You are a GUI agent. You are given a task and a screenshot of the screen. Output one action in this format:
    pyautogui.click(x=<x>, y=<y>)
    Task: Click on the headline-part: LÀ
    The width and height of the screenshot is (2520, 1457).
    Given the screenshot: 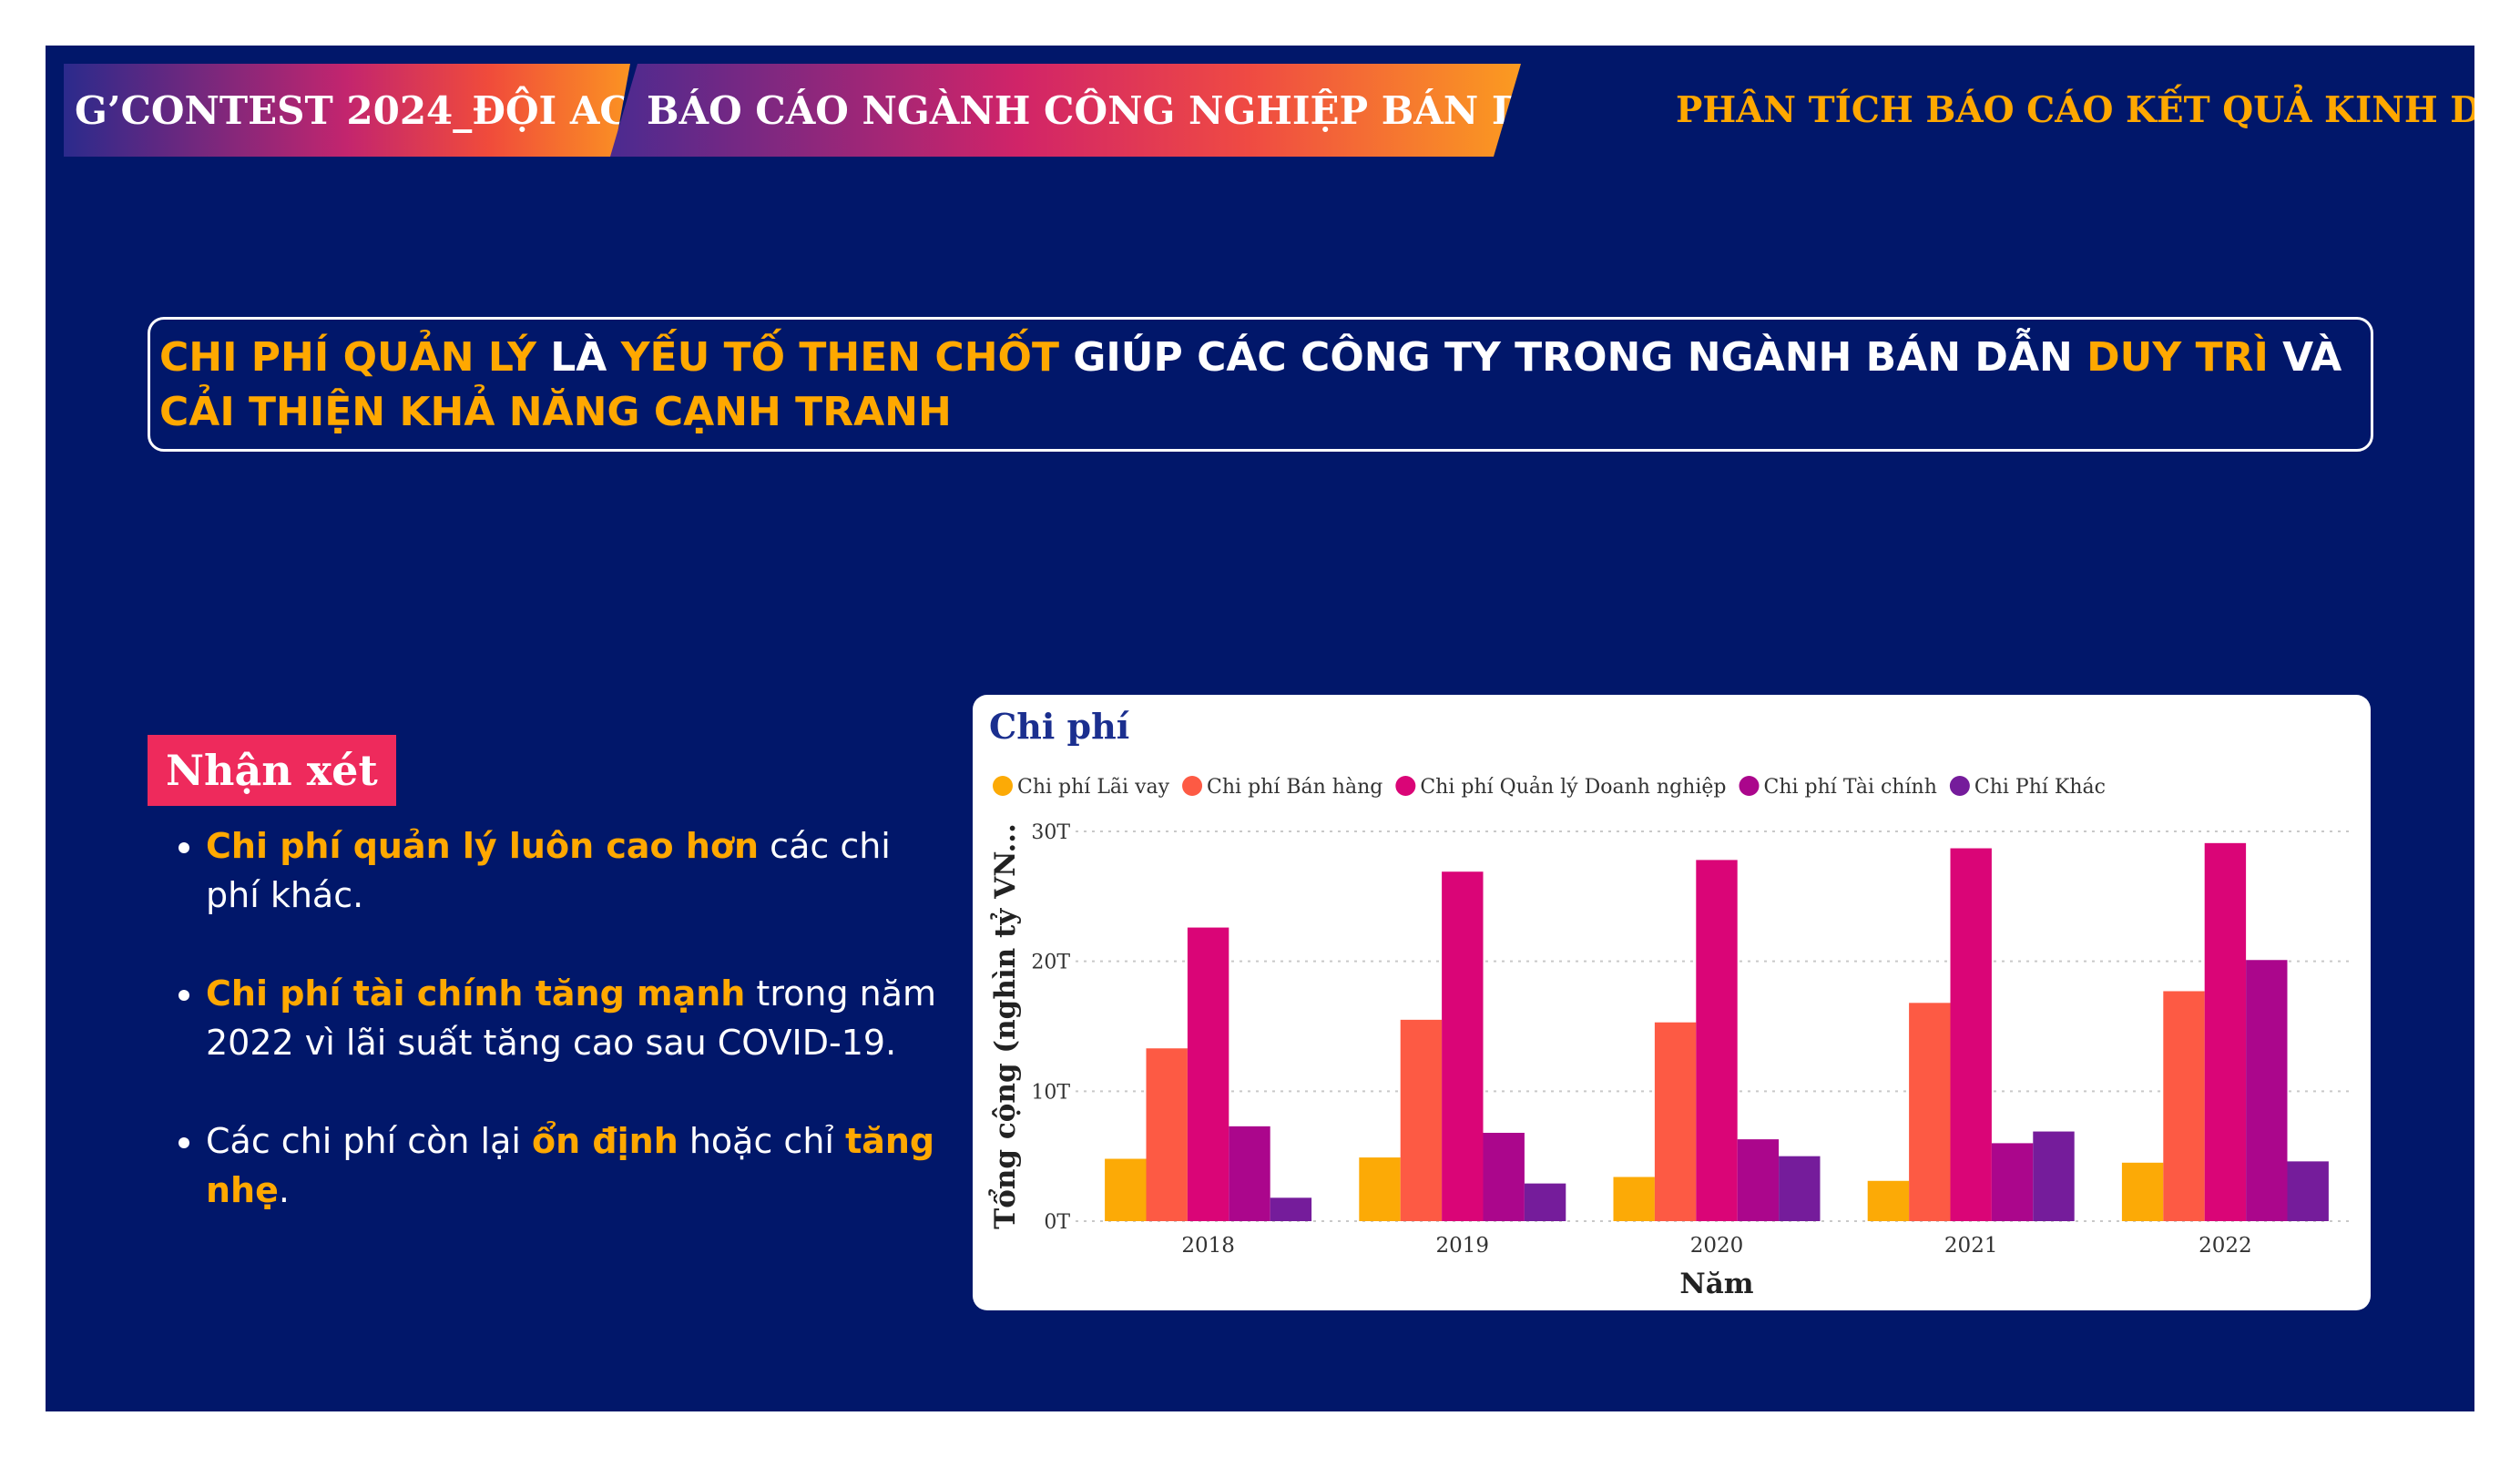 What is the action you would take?
    pyautogui.click(x=578, y=357)
    